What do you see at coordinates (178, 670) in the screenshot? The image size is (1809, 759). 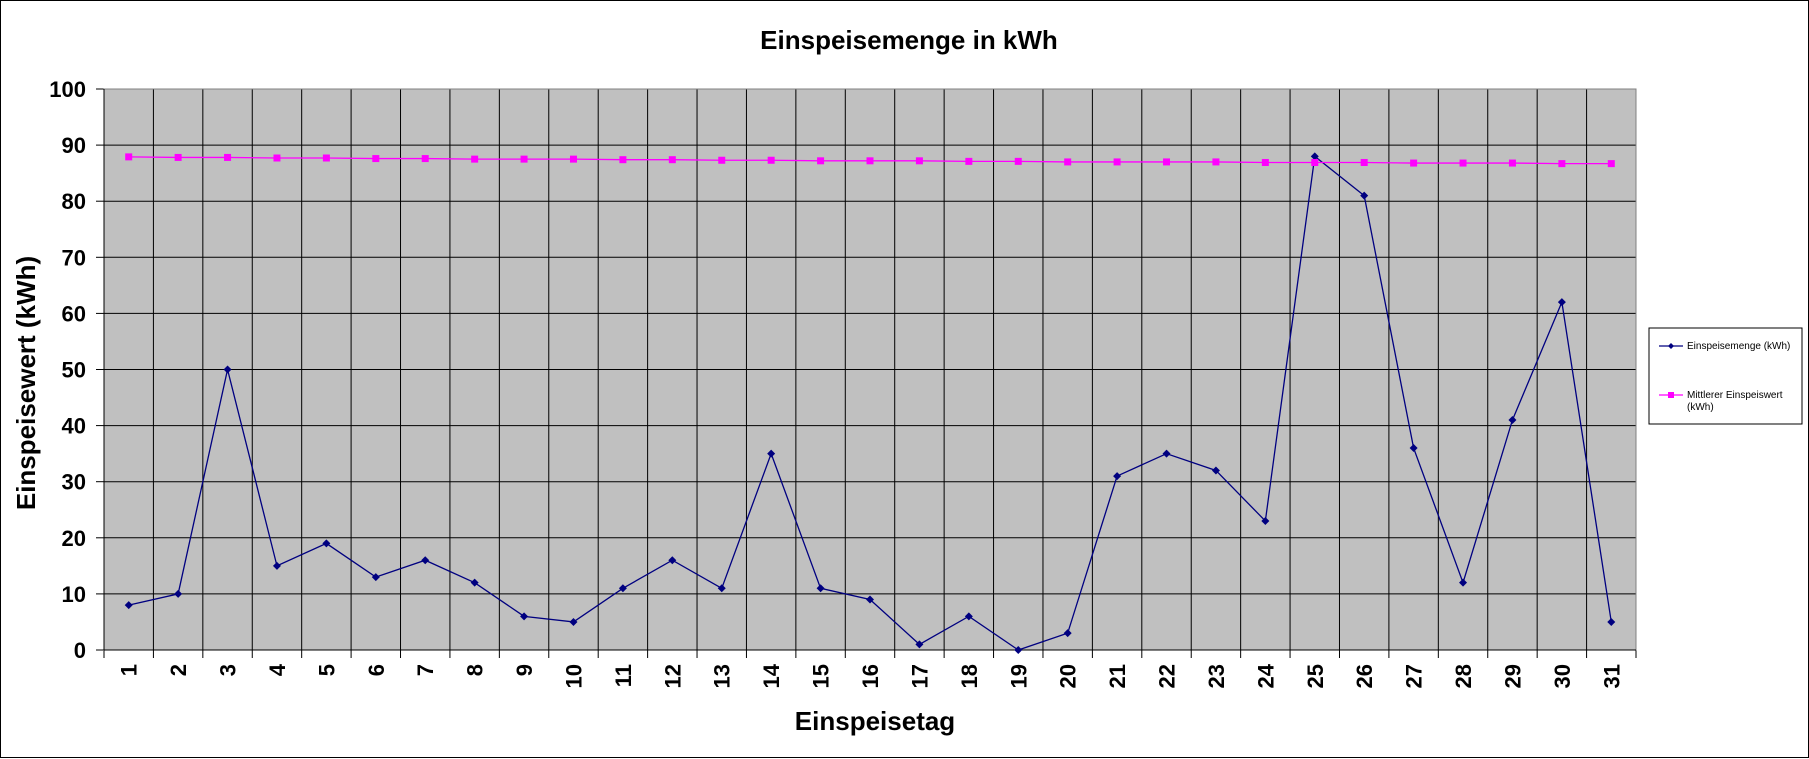 I see `x-tick-label: 2` at bounding box center [178, 670].